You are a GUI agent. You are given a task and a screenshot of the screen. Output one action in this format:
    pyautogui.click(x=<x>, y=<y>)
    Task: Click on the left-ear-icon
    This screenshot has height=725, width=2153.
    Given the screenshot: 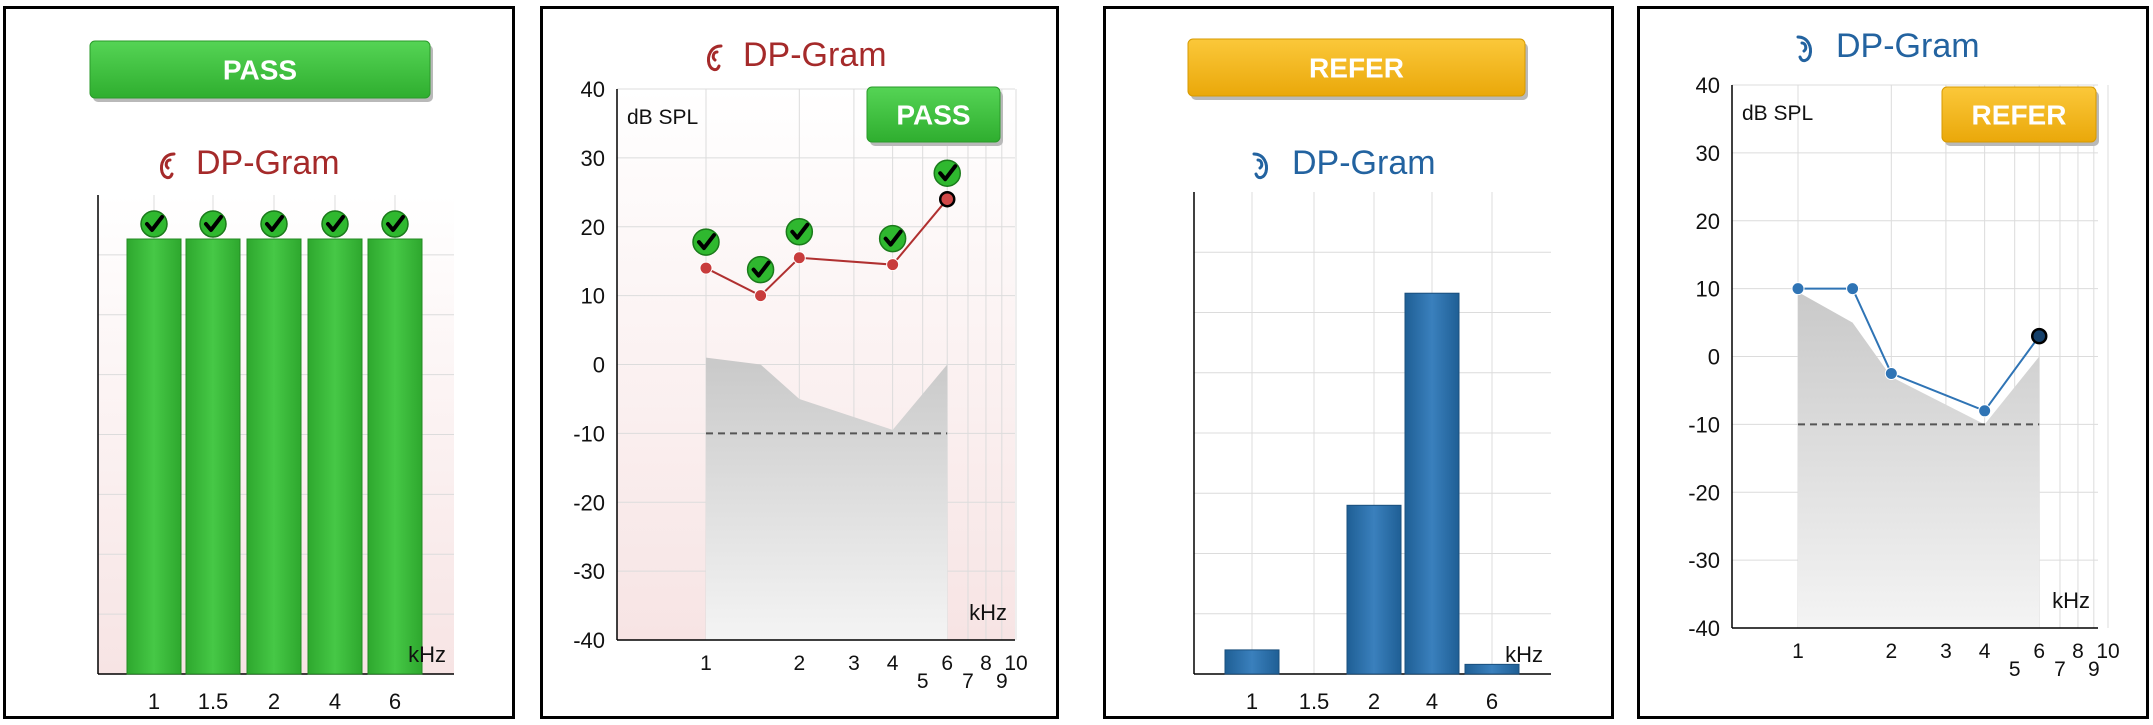 What is the action you would take?
    pyautogui.click(x=1260, y=166)
    